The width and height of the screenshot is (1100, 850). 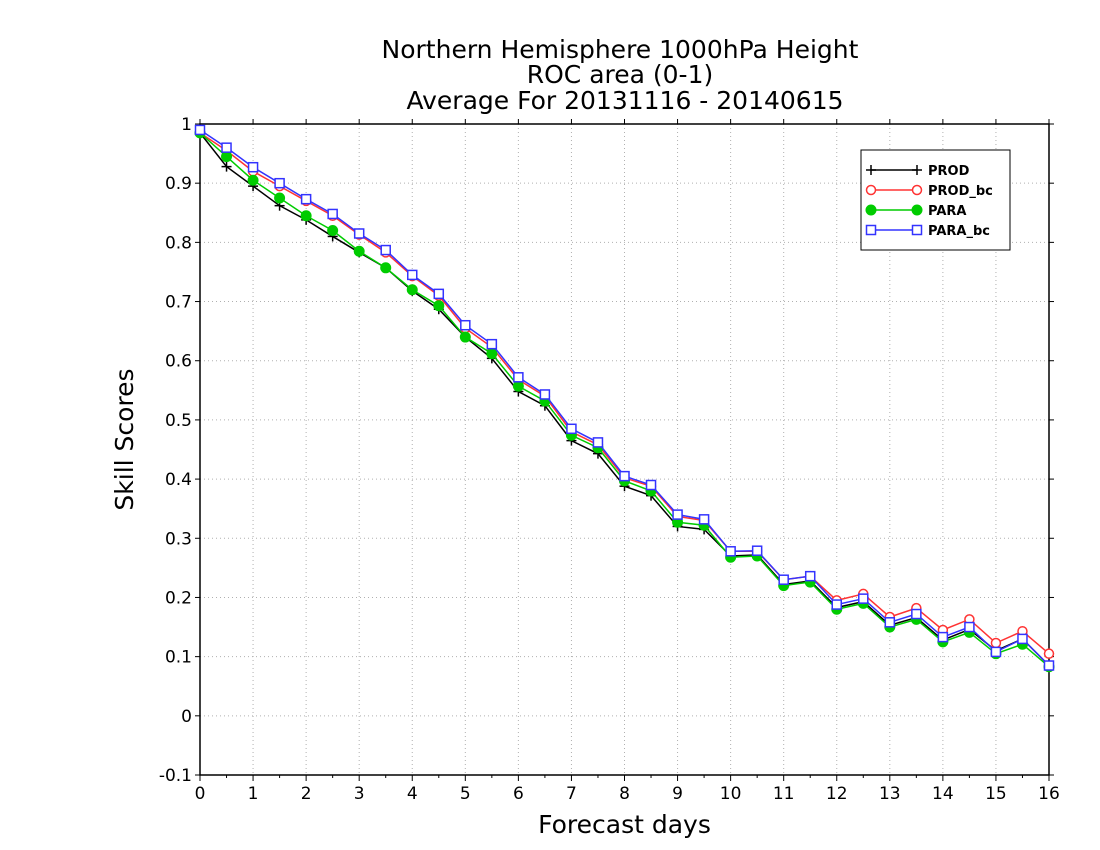 What do you see at coordinates (624, 824) in the screenshot?
I see `x-axis-label: Forecast days` at bounding box center [624, 824].